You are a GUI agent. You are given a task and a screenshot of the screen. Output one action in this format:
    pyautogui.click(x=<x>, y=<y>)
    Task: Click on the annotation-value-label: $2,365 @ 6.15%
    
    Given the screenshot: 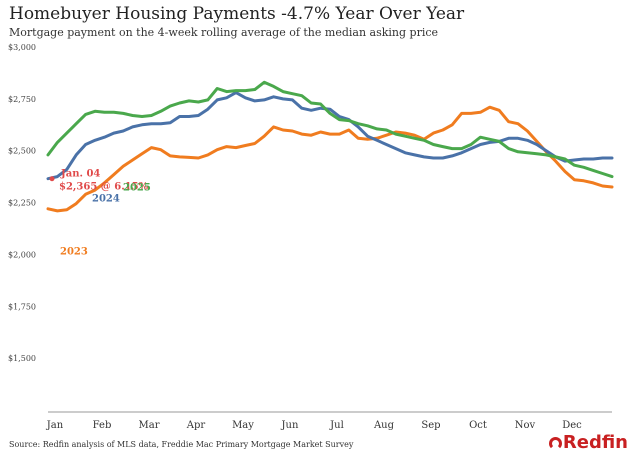 What is the action you would take?
    pyautogui.click(x=104, y=187)
    